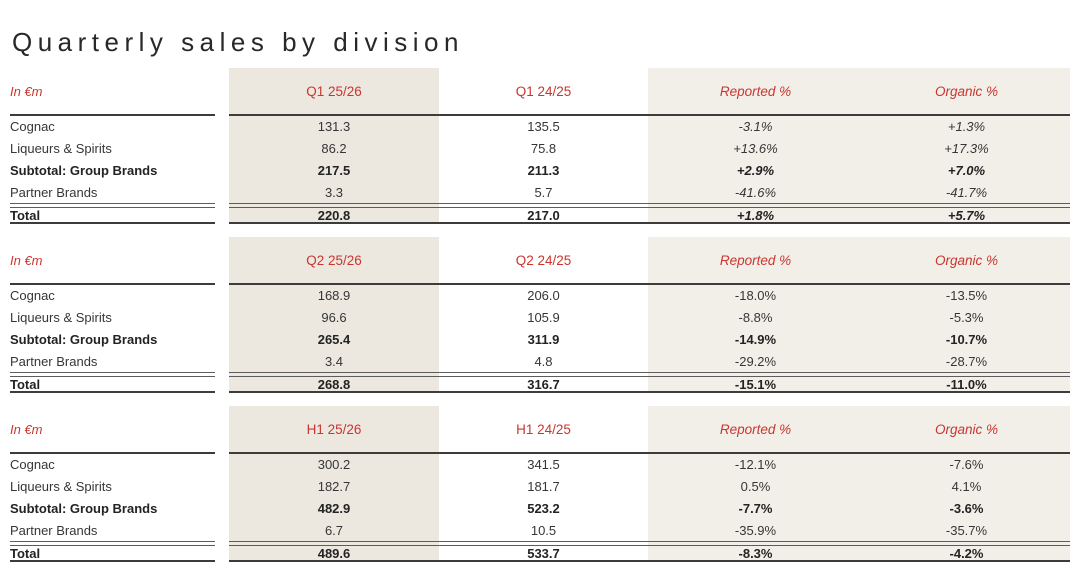  Describe the element at coordinates (334, 465) in the screenshot. I see `value-current: 300.2` at that location.